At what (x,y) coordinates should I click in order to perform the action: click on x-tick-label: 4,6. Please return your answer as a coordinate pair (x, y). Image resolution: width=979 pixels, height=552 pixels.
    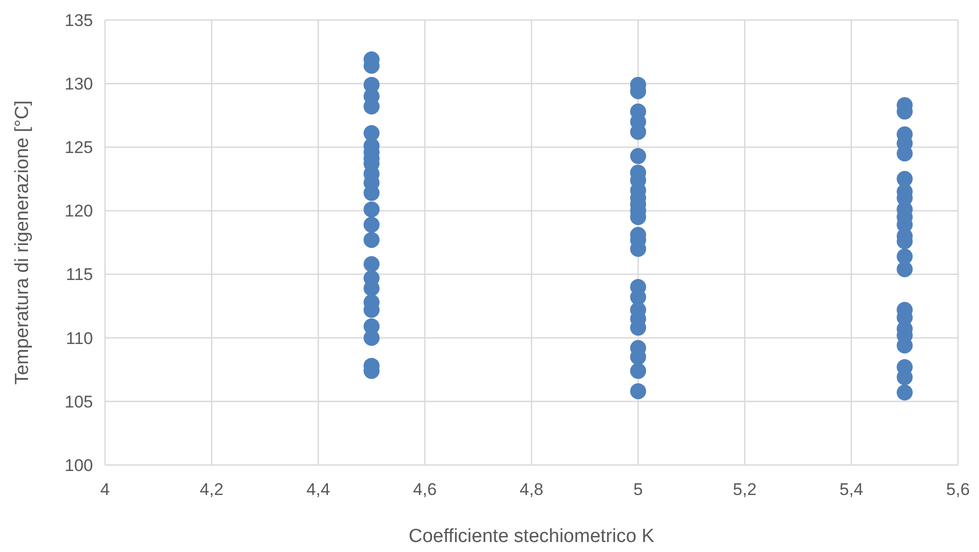
    Looking at the image, I should click on (425, 489).